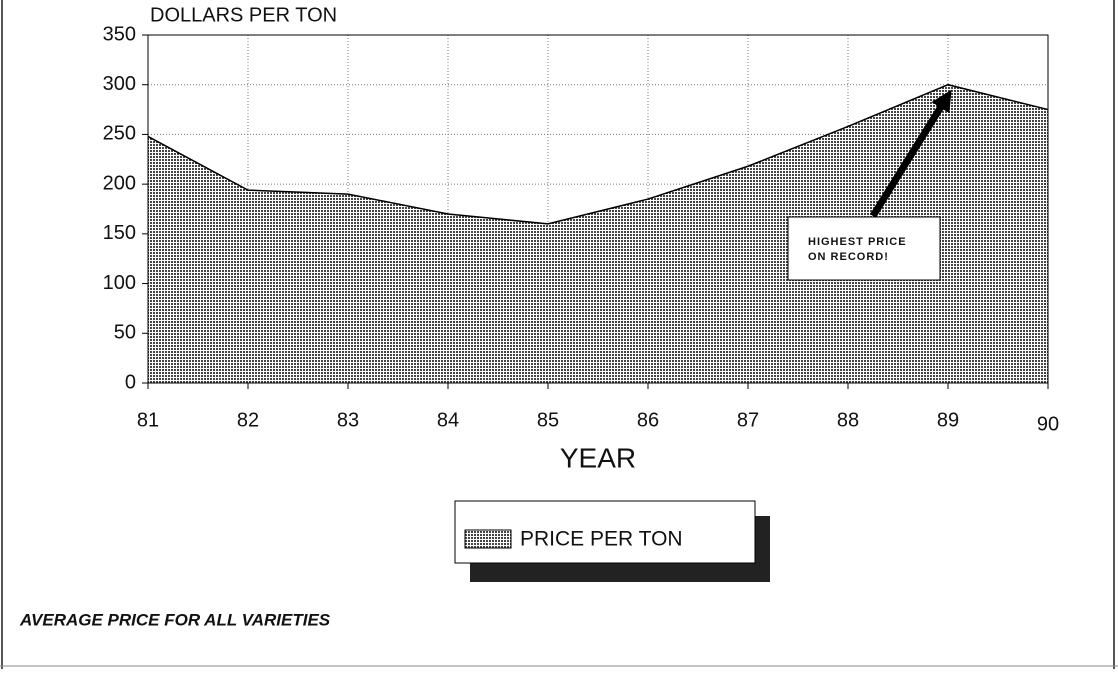 The width and height of the screenshot is (1118, 674). I want to click on x-tick-label: 86, so click(648, 420).